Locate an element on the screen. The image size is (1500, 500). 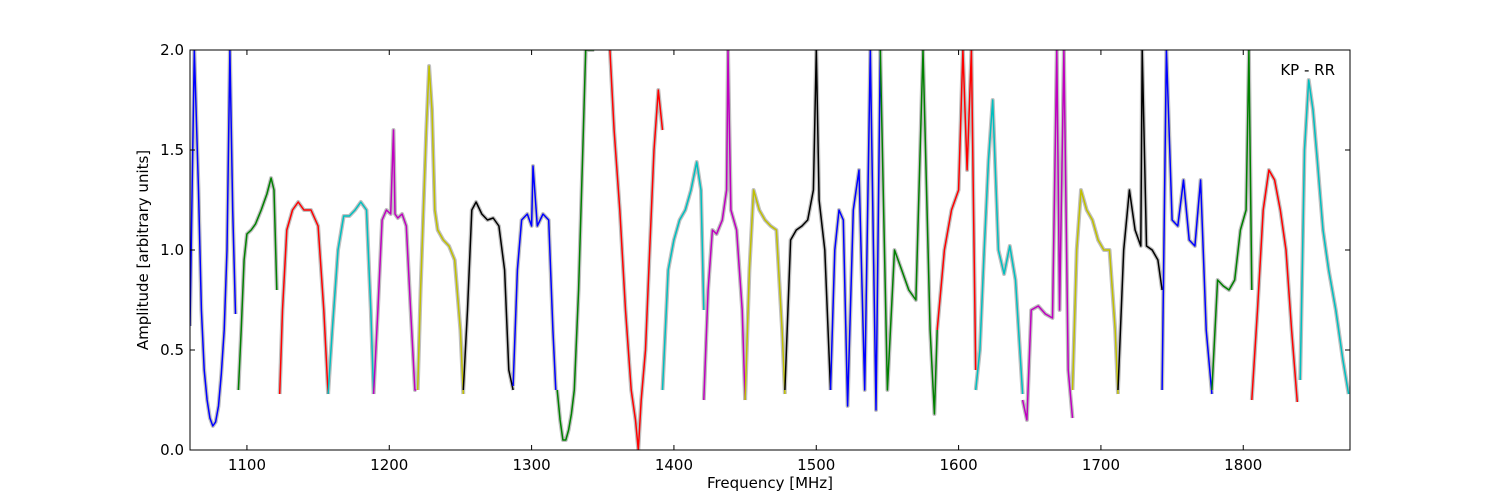
x-tick-label: 1700 is located at coordinates (1101, 465).